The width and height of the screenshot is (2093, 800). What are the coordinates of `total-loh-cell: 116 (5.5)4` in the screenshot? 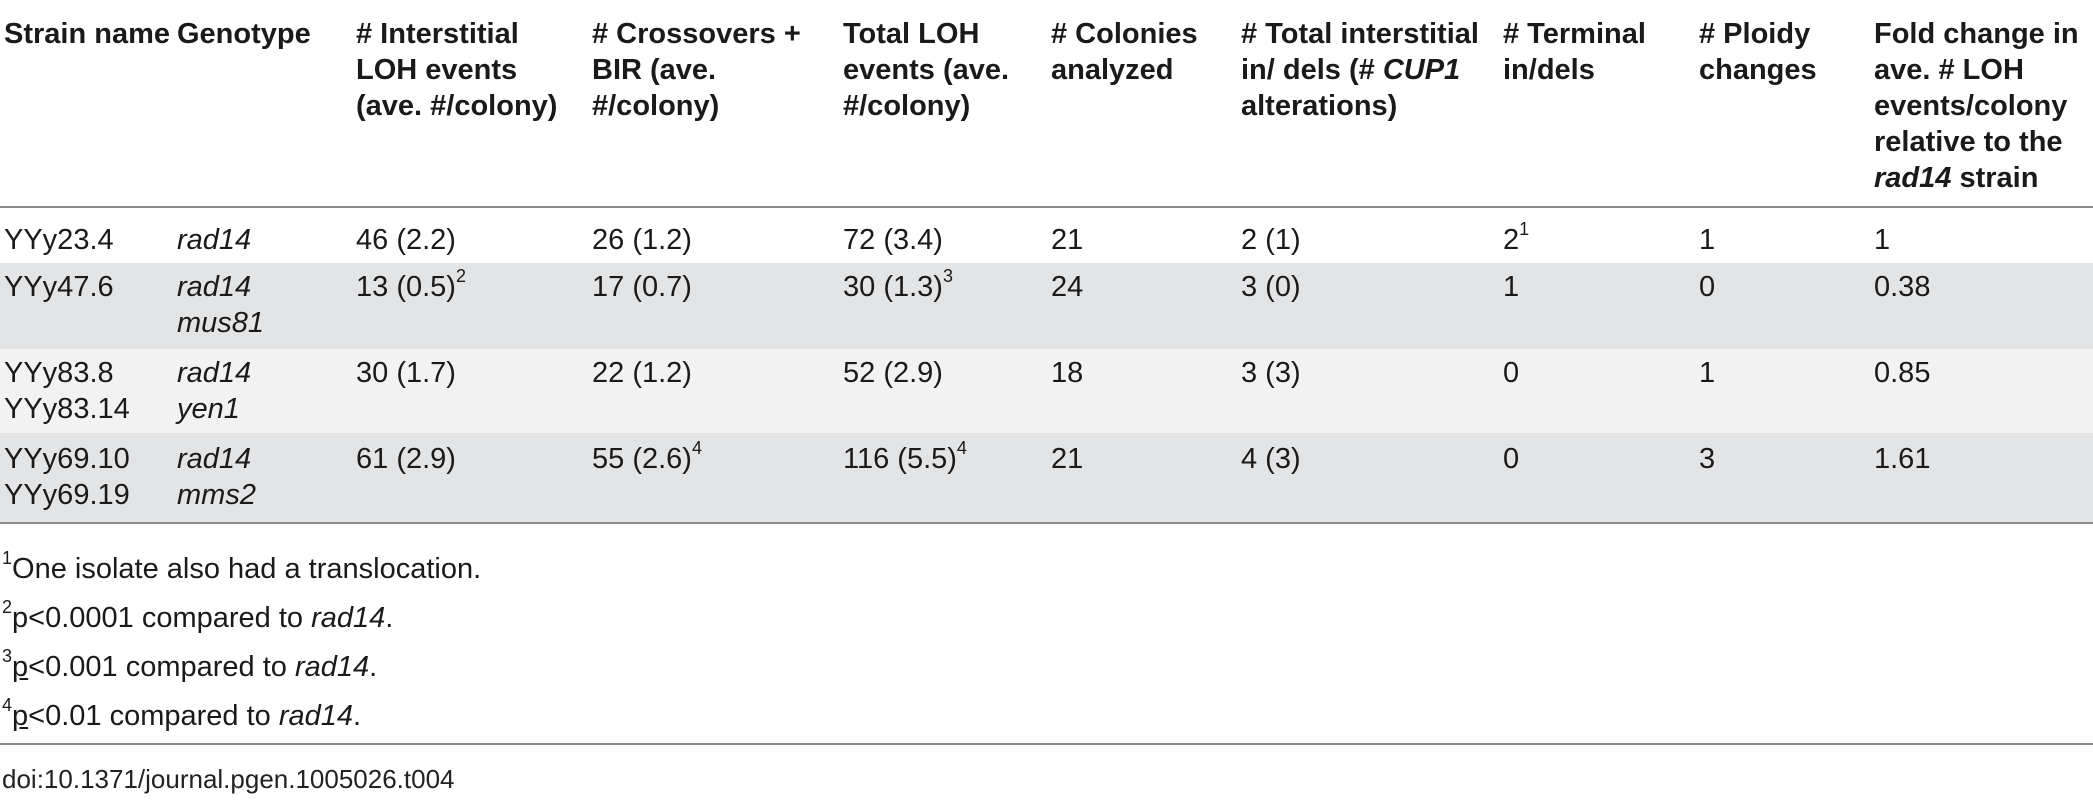 It's located at (943, 478).